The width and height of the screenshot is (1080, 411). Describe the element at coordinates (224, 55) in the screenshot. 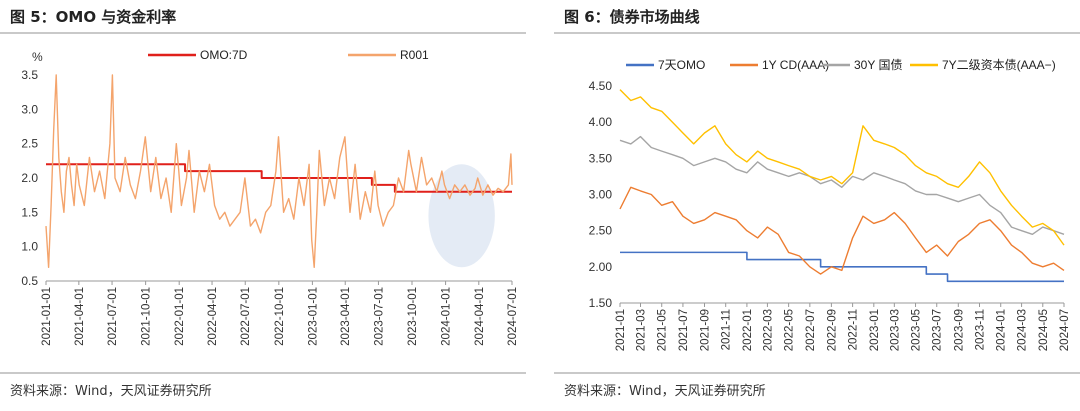

I see `legend-label: OMO:7D` at that location.